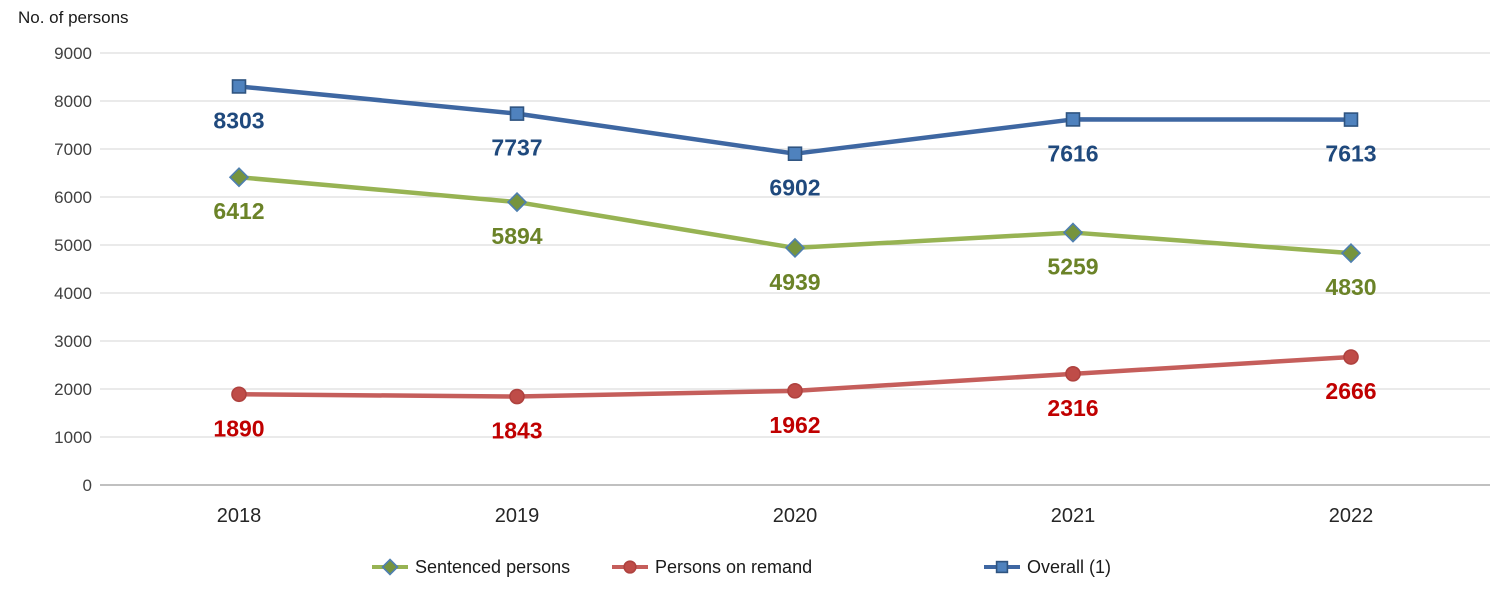 The width and height of the screenshot is (1504, 592). What do you see at coordinates (73, 53) in the screenshot?
I see `y-tick-label: 9000` at bounding box center [73, 53].